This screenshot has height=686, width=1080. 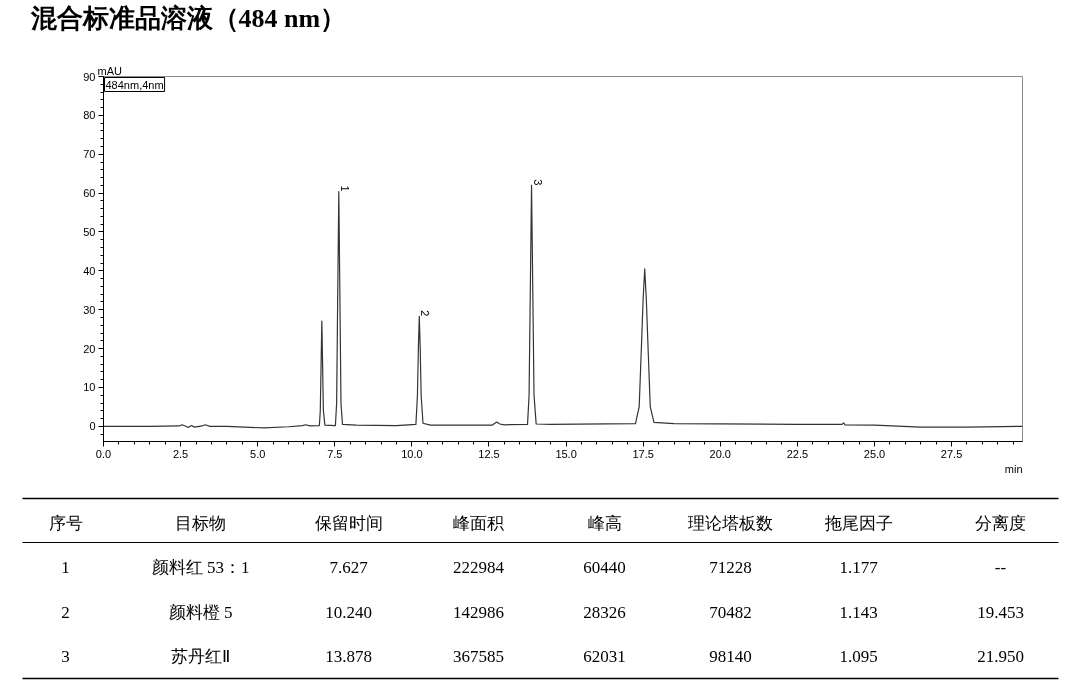 I want to click on annotation: 484nm,4nm, so click(x=134, y=84).